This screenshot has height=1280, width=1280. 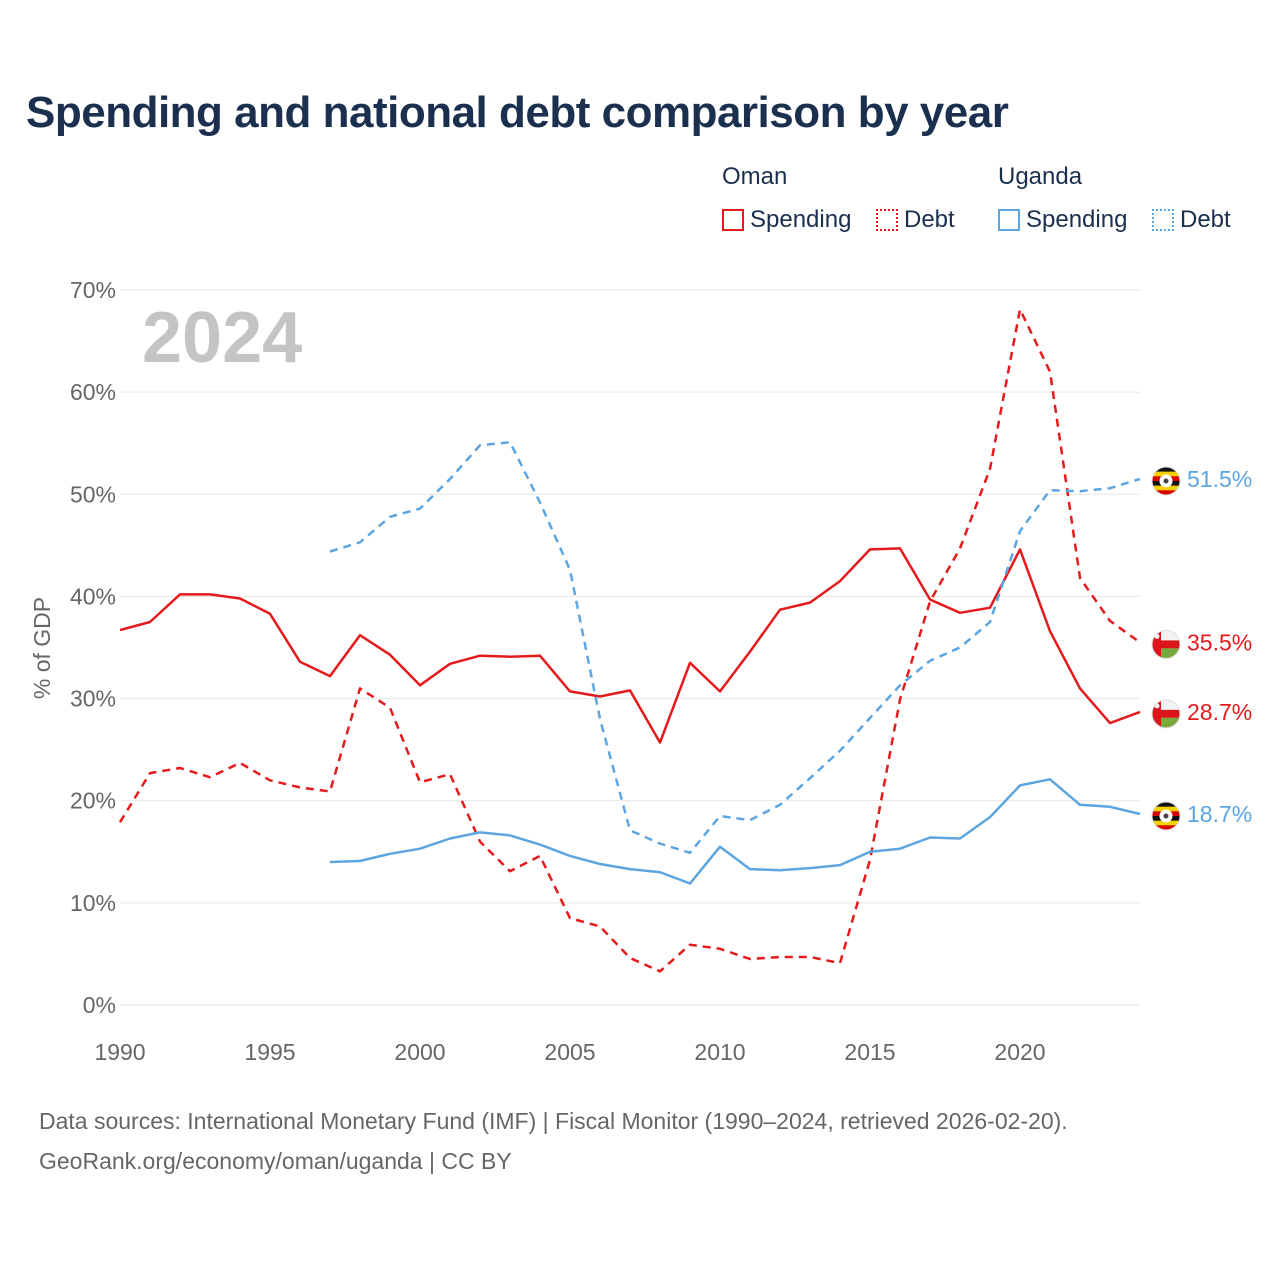 I want to click on x-tick-label: 1995, so click(x=269, y=1052).